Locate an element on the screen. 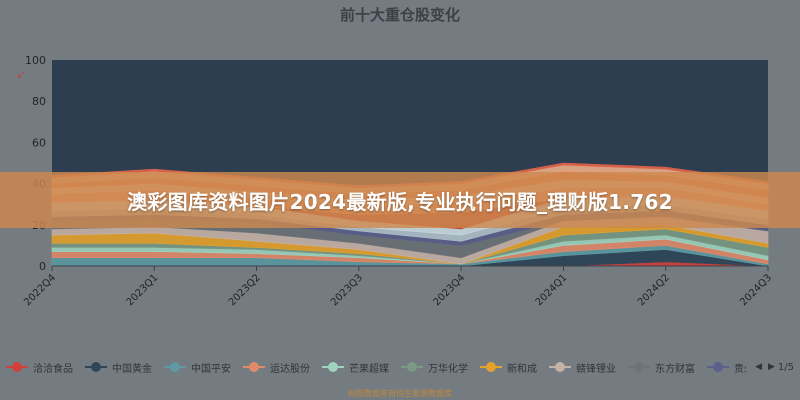 This screenshot has width=800, height=400. legend-next-icon: ▶ is located at coordinates (771, 367).